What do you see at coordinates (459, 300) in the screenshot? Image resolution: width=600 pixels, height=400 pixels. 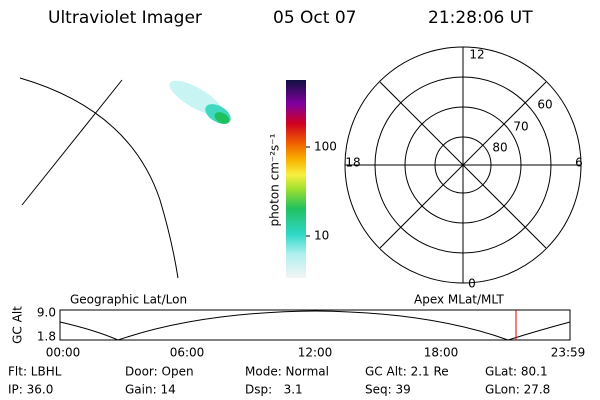 I see `orbit-title: Apex MLat/MLT` at bounding box center [459, 300].